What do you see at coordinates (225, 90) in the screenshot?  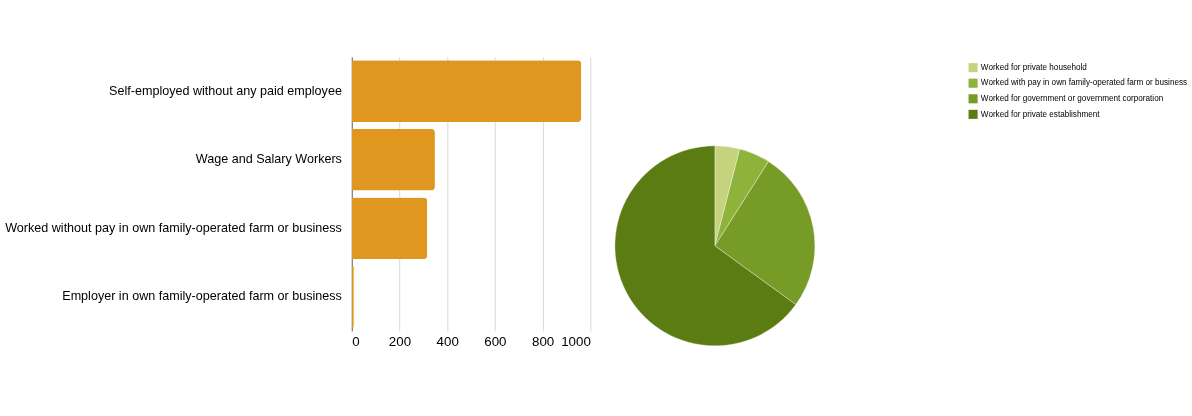 I see `y-tick-label: Self-employed without any paid employee` at bounding box center [225, 90].